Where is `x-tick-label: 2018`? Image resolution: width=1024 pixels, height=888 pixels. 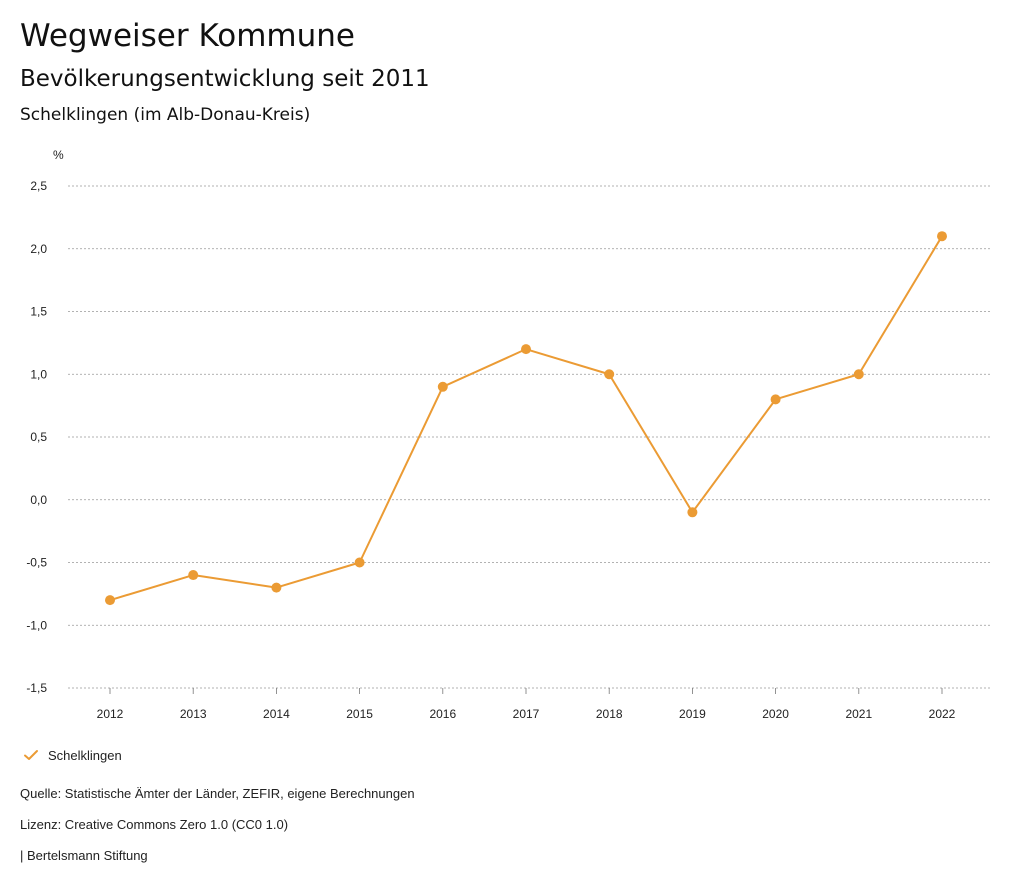 x-tick-label: 2018 is located at coordinates (609, 714).